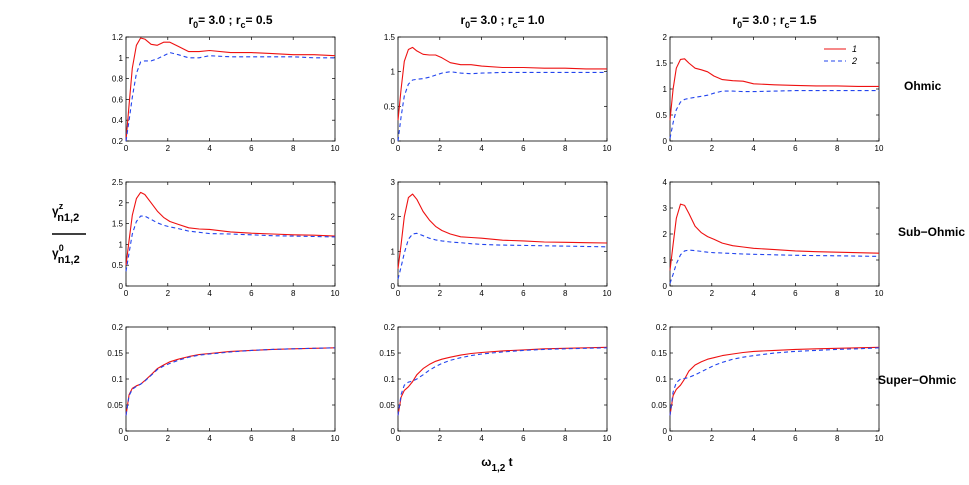 The image size is (969, 485). Describe the element at coordinates (118, 37) in the screenshot. I see `y-tick-label: 1.2` at that location.